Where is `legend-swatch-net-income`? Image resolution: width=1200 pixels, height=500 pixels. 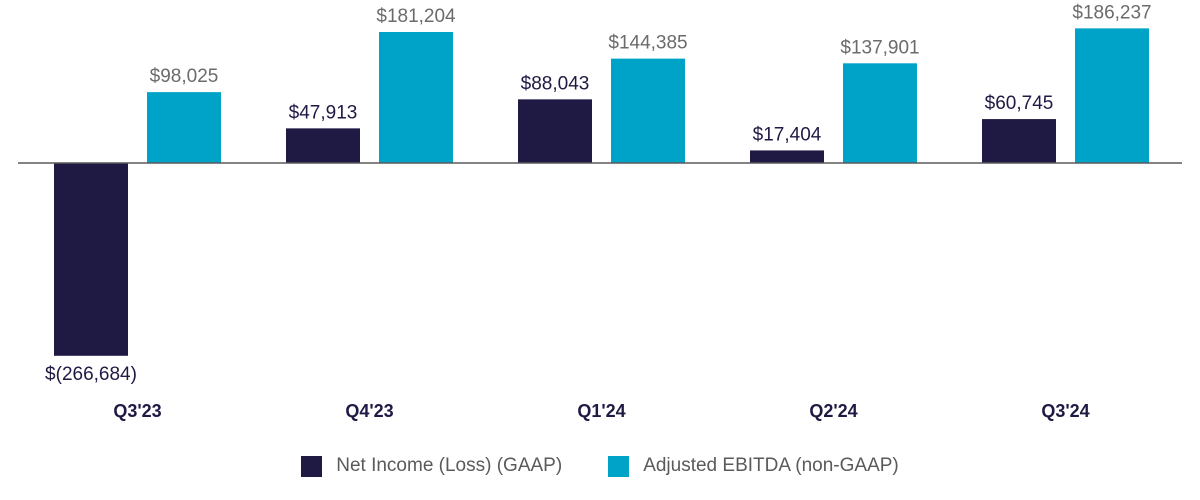 legend-swatch-net-income is located at coordinates (312, 466).